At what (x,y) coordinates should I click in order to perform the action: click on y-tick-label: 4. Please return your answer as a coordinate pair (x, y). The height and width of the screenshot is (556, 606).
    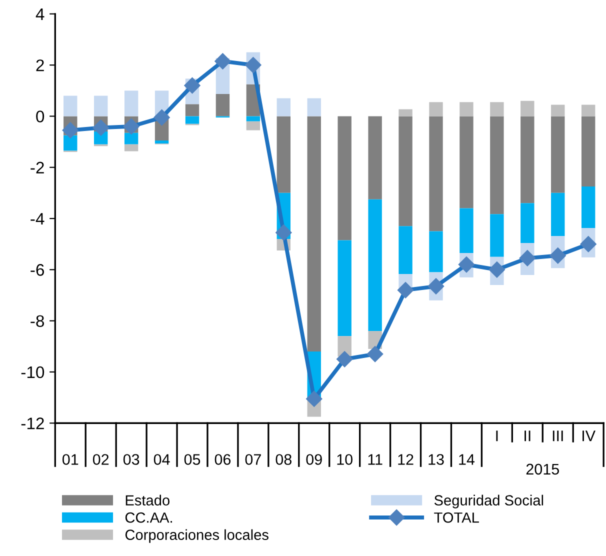
    Looking at the image, I should click on (40, 14).